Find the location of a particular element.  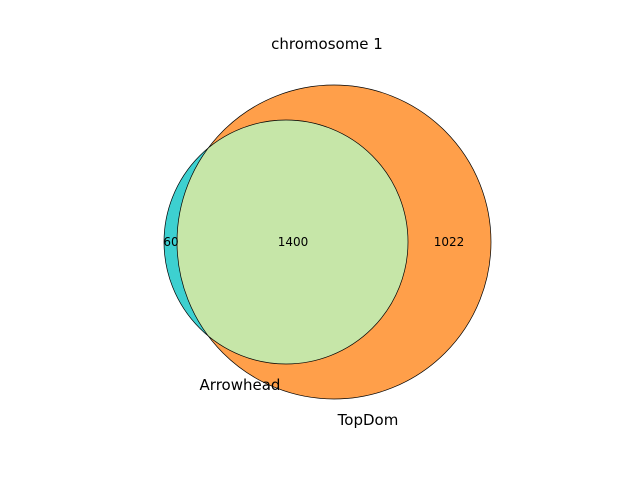

intersection-count: 1400 is located at coordinates (293, 242).